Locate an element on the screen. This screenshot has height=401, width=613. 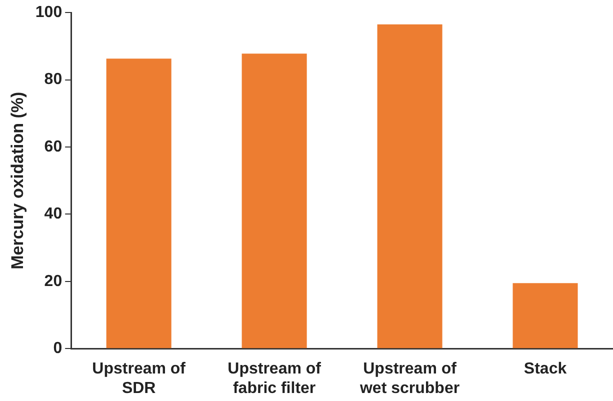
y-tick-label: 60 is located at coordinates (53, 147).